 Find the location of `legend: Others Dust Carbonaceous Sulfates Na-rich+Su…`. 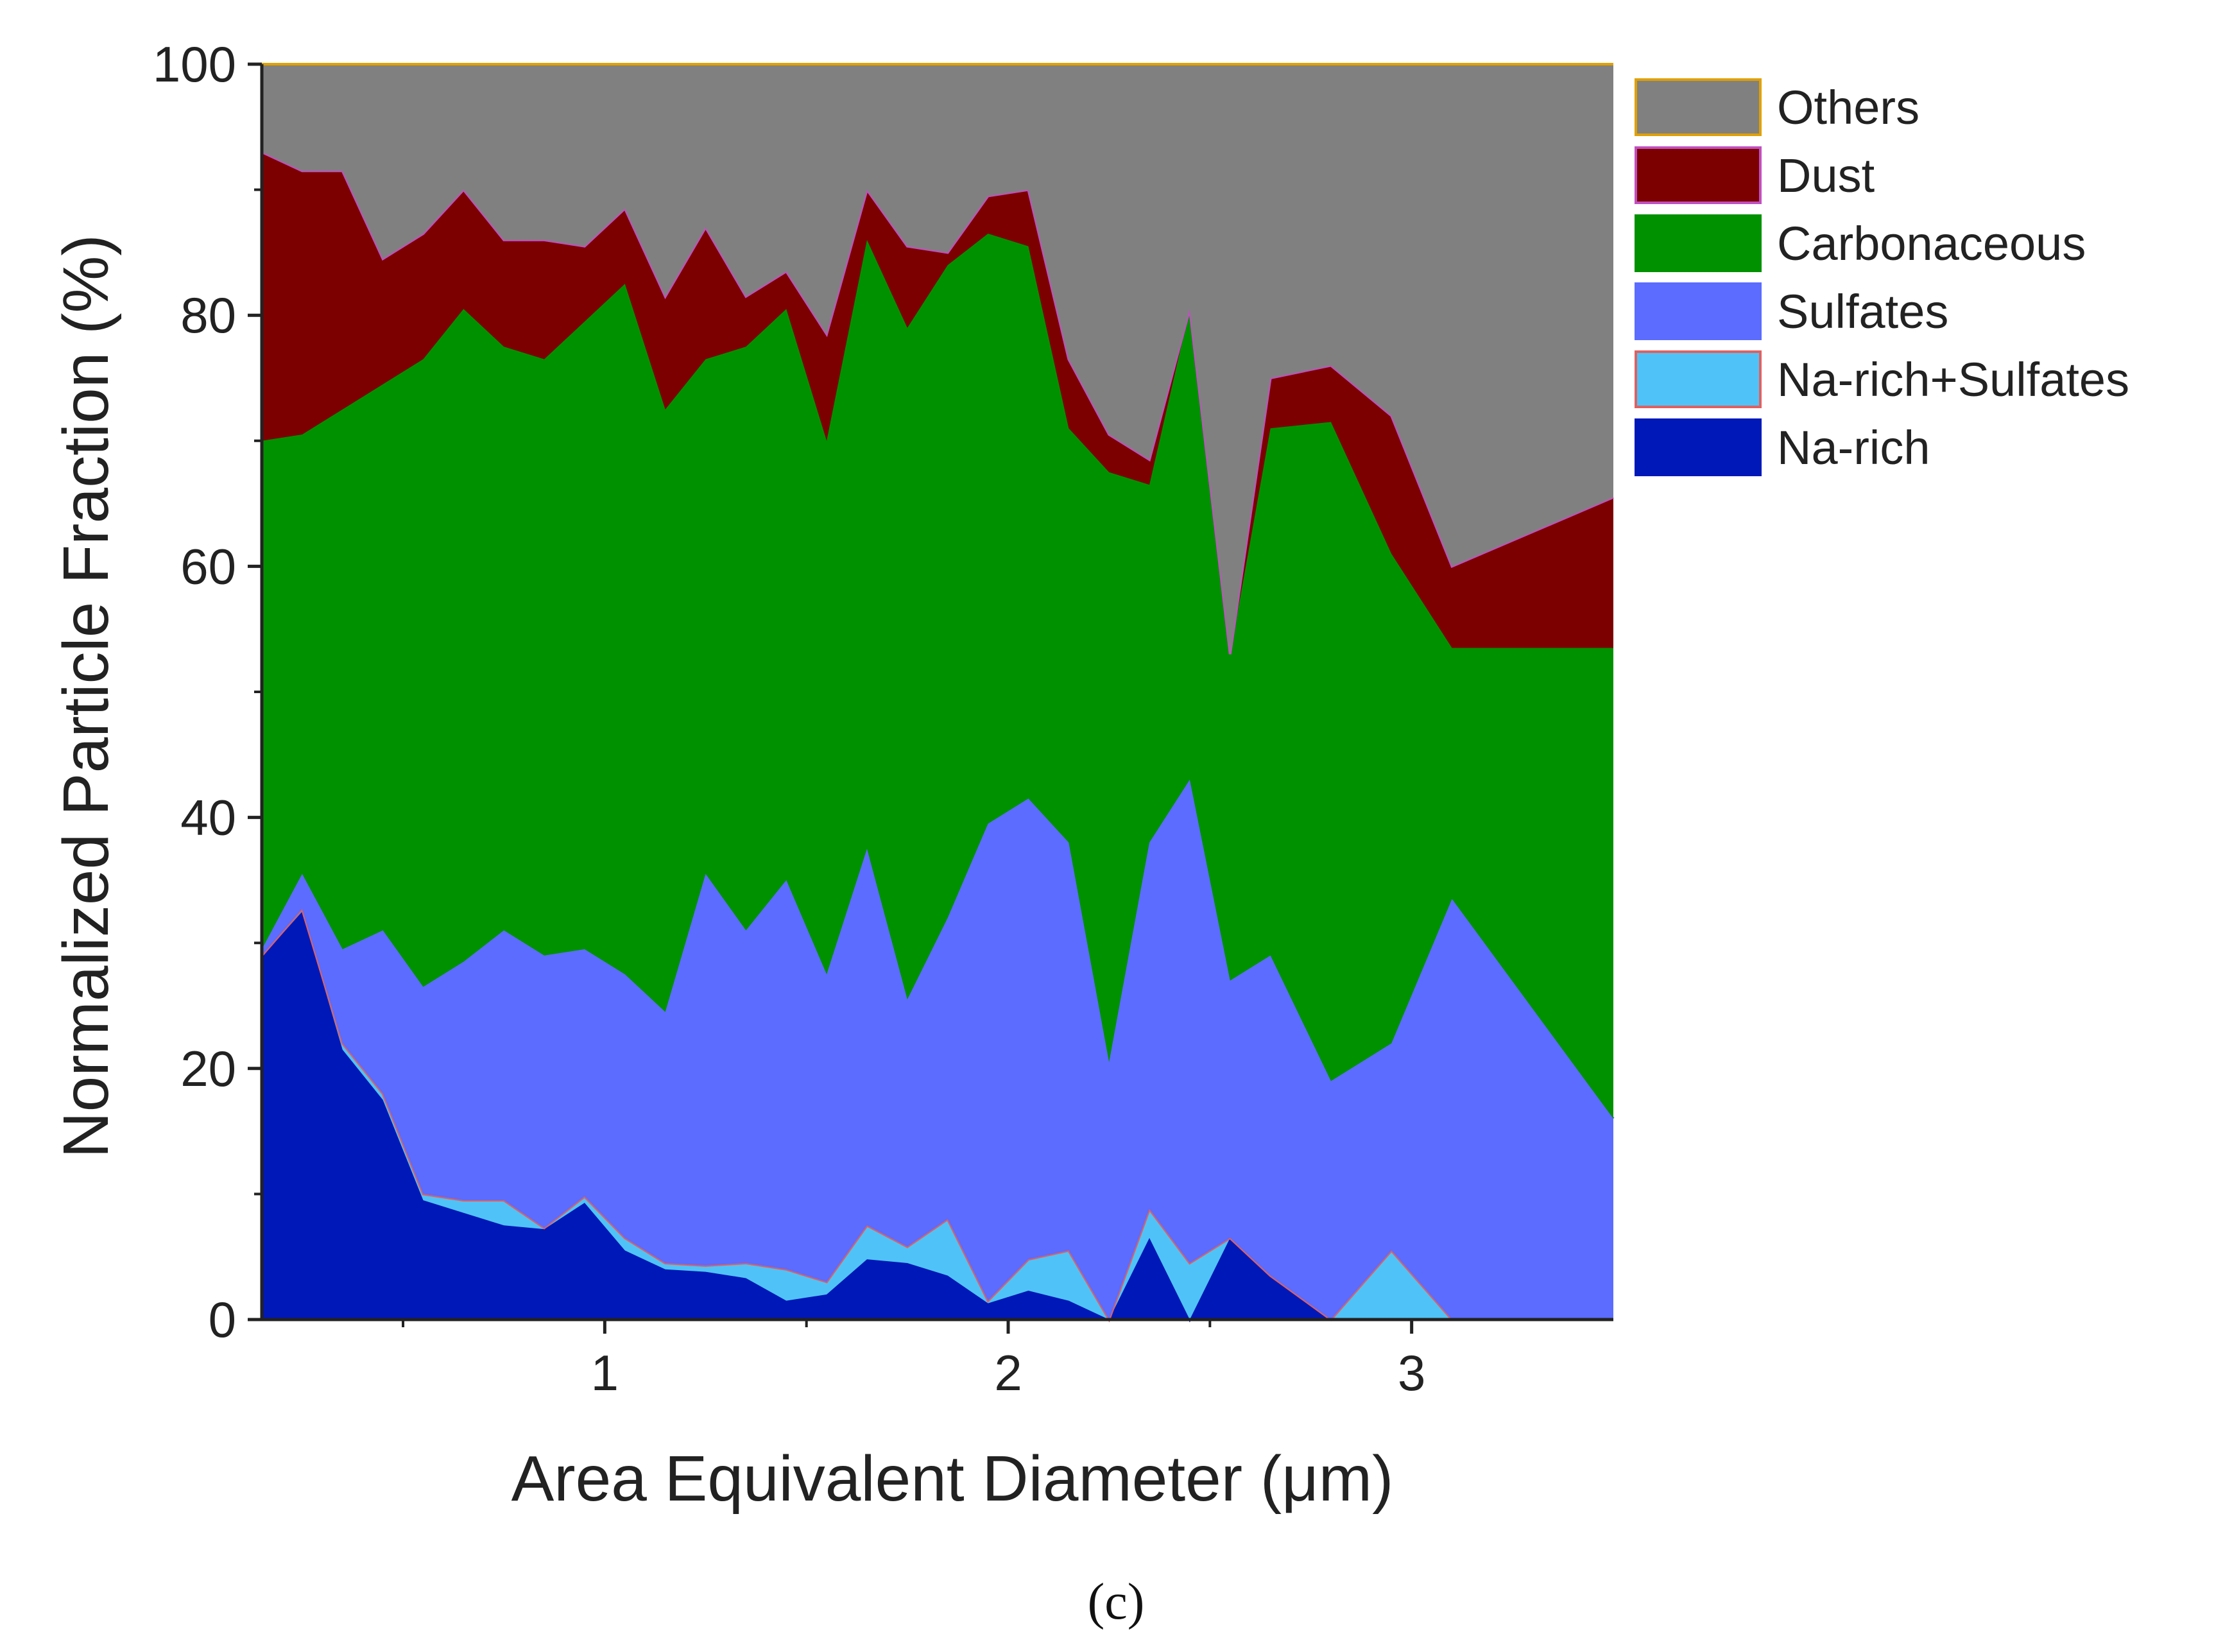

legend: Others Dust Carbonaceous Sulfates Na-rich+Su… is located at coordinates (1882, 277).